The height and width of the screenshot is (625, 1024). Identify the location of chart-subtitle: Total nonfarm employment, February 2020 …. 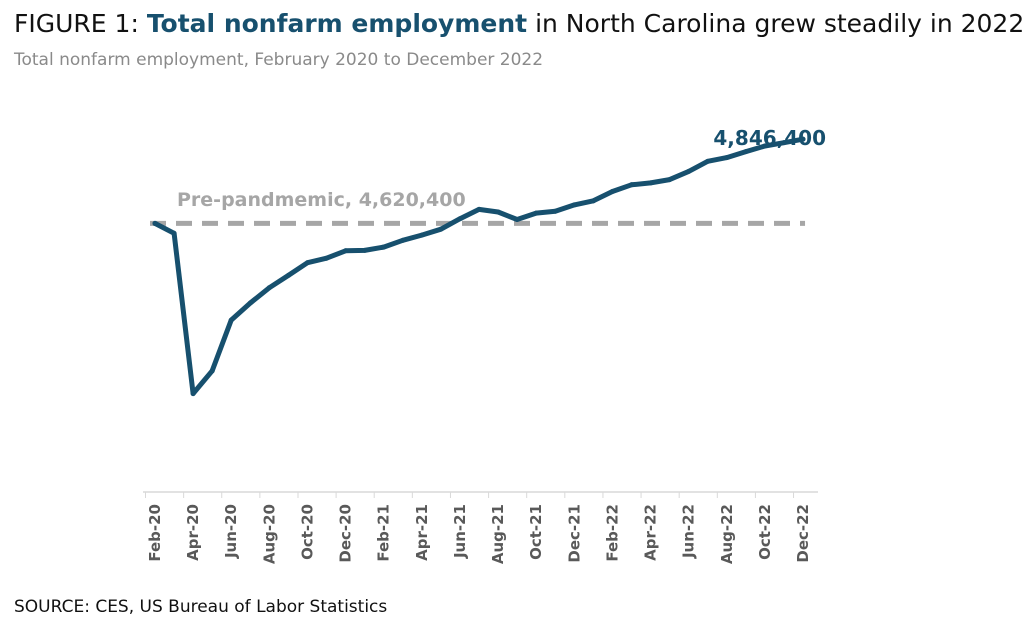
(279, 60).